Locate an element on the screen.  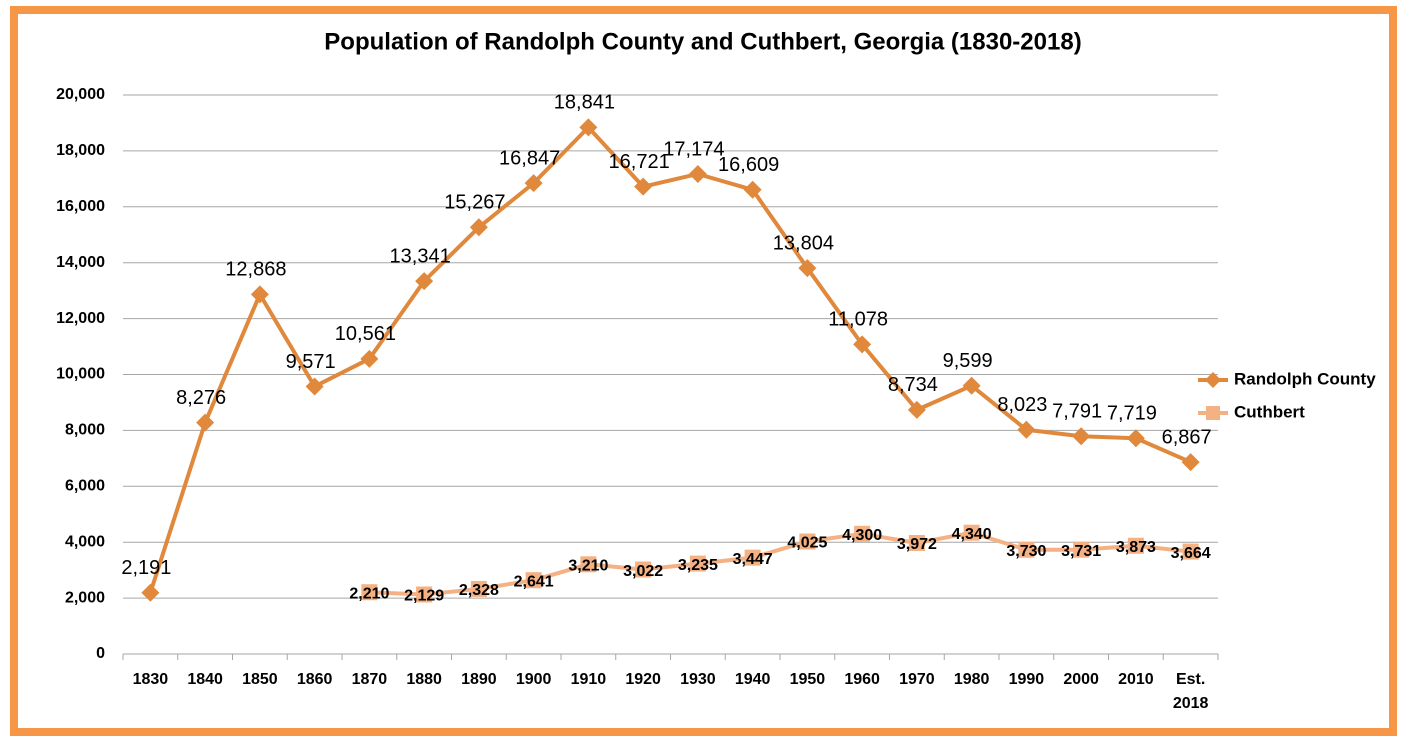
x-tick-label: 1980 is located at coordinates (972, 679).